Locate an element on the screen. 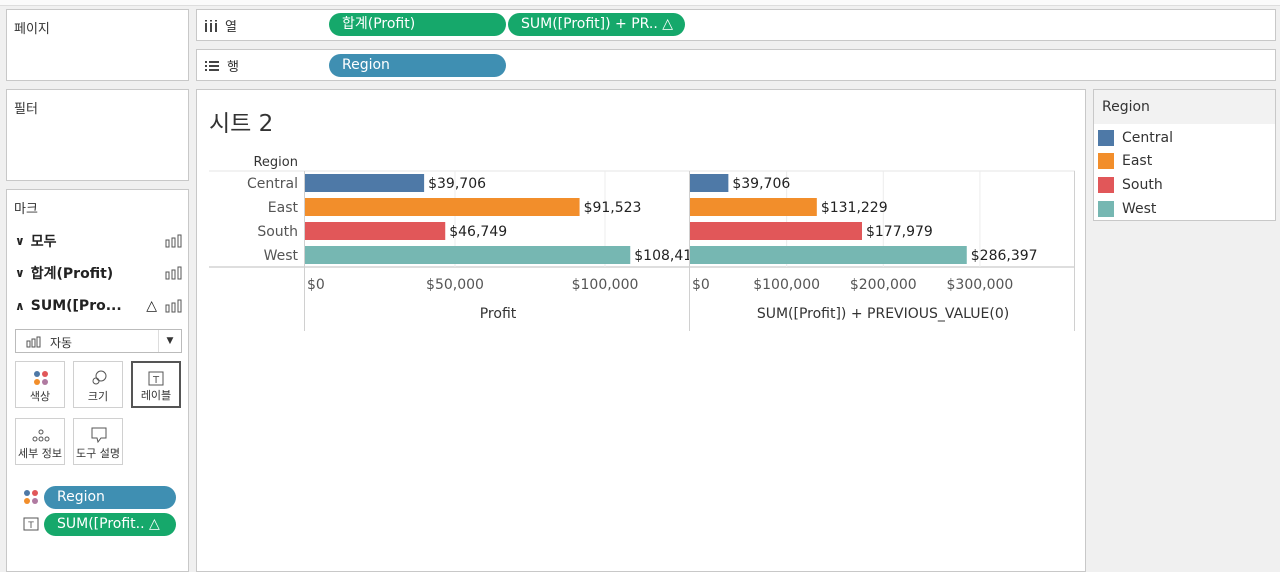  legend-panel: Region Central East South West is located at coordinates (1184, 155).